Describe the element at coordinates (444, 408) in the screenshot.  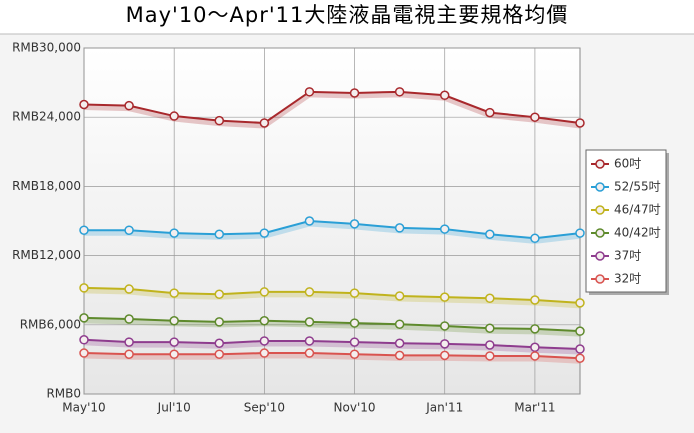
I see `x-tick-label: Jan'11` at that location.